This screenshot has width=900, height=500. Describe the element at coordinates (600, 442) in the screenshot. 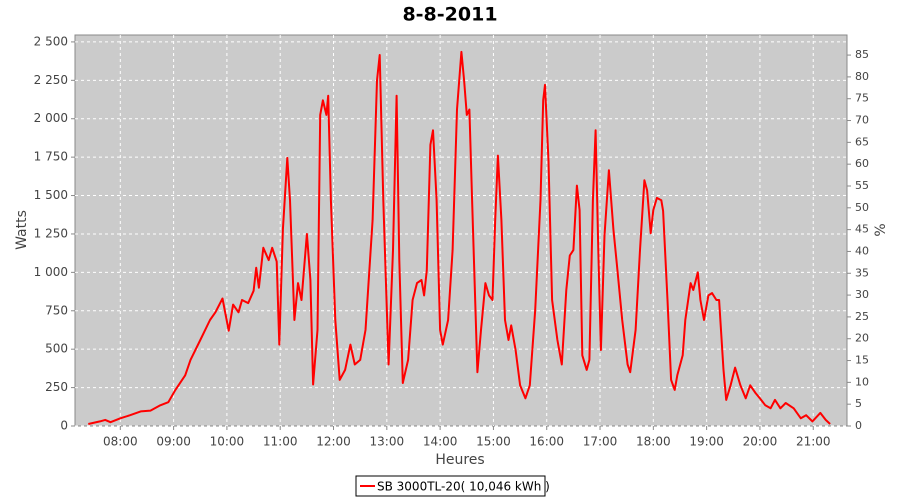

I see `x-tick-label: 17:00` at that location.